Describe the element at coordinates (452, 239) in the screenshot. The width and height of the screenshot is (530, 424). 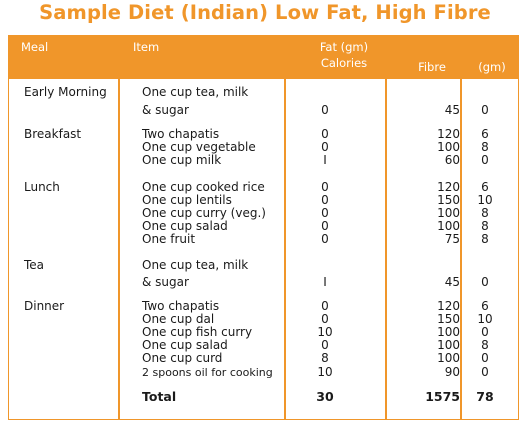
I see `table-row-fibre: 75` at that location.